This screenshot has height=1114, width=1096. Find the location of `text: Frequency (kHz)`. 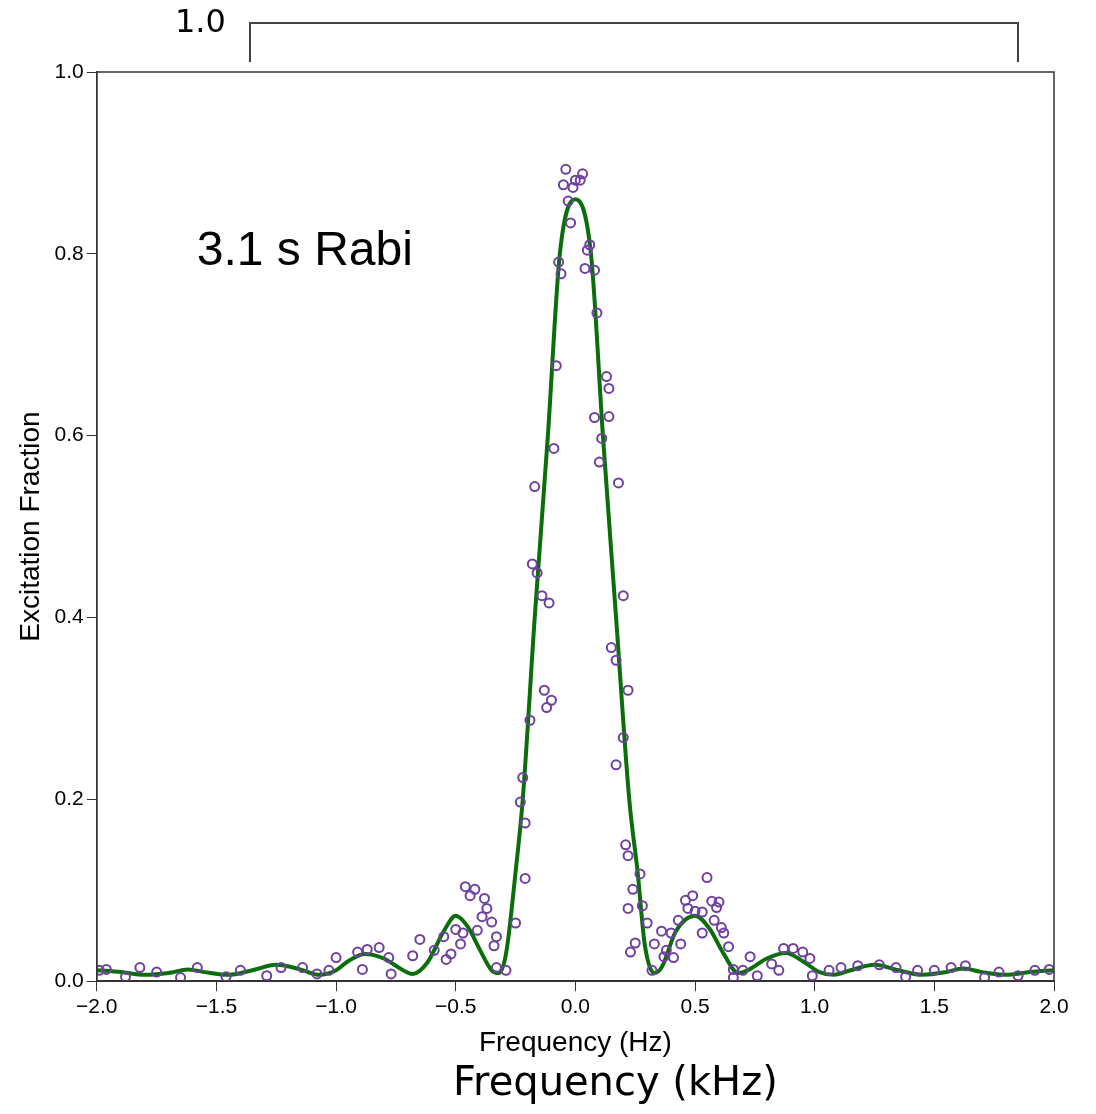

text: Frequency (kHz) is located at coordinates (615, 1081).